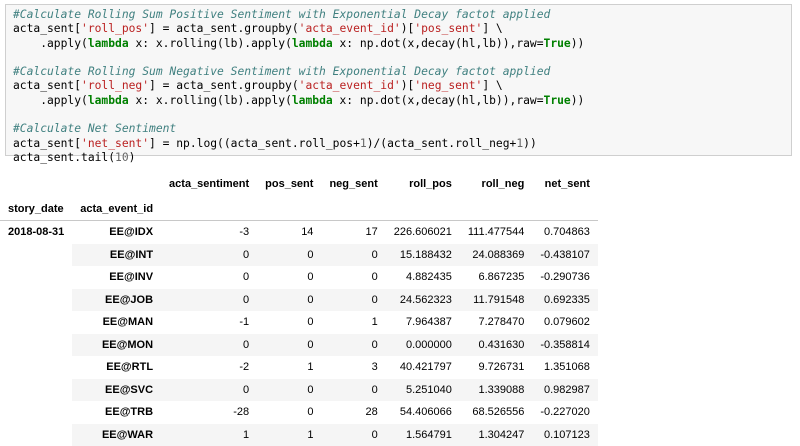 Image resolution: width=800 pixels, height=446 pixels. Describe the element at coordinates (353, 232) in the screenshot. I see `value-cell: 17` at that location.